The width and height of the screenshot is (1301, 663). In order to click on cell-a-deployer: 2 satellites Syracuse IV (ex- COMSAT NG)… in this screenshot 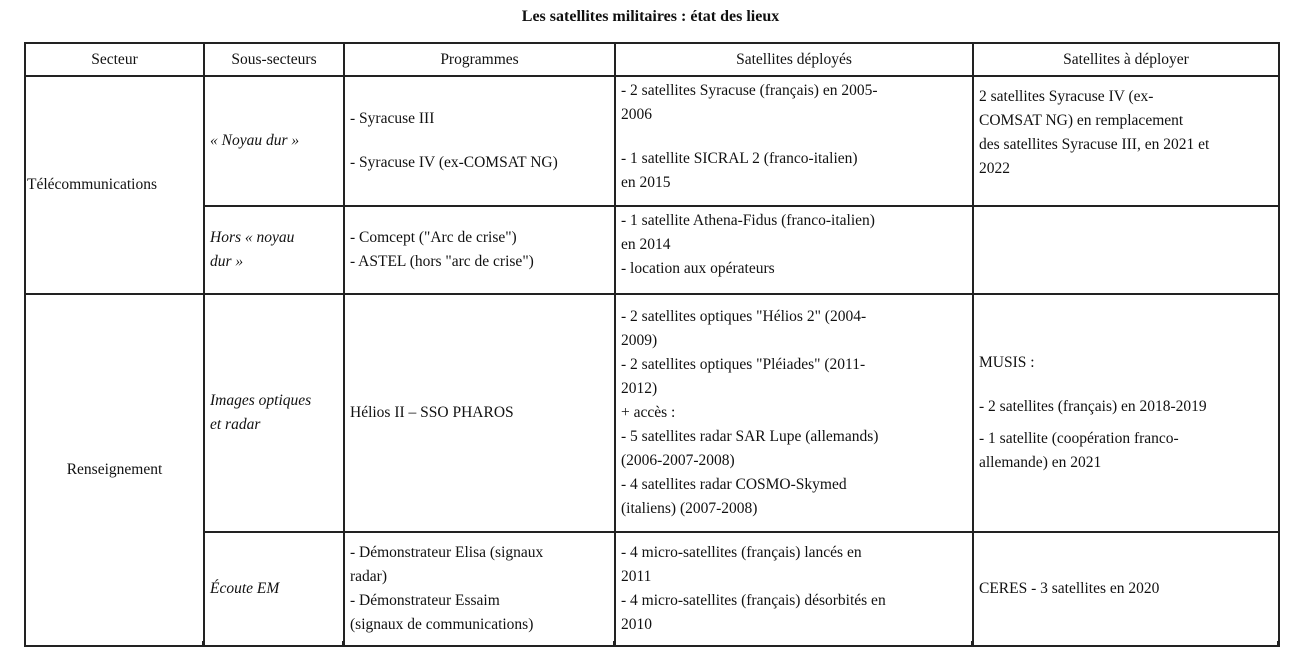, I will do `click(1126, 141)`.